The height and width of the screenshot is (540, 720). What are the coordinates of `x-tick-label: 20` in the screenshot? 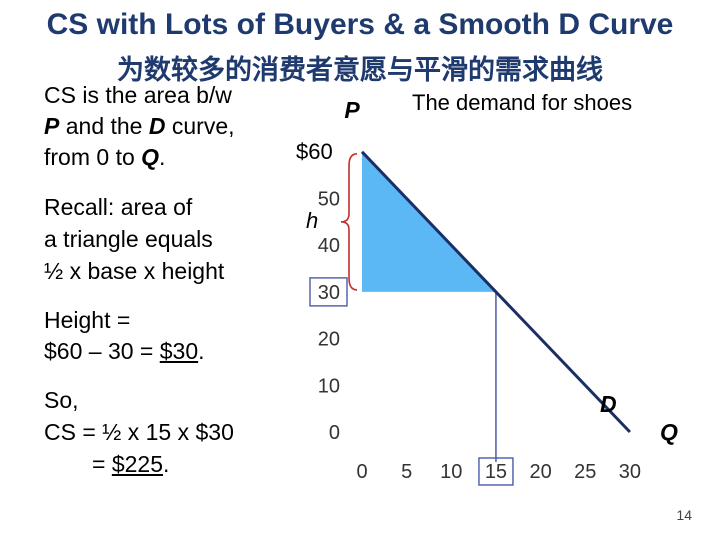 It's located at (540, 472).